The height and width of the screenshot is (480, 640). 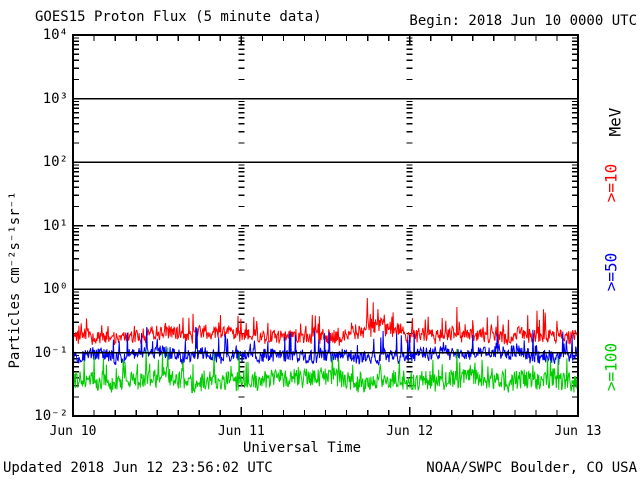 I want to click on chart-title: GOES15 Proton Flux (5 minute data), so click(x=178, y=17).